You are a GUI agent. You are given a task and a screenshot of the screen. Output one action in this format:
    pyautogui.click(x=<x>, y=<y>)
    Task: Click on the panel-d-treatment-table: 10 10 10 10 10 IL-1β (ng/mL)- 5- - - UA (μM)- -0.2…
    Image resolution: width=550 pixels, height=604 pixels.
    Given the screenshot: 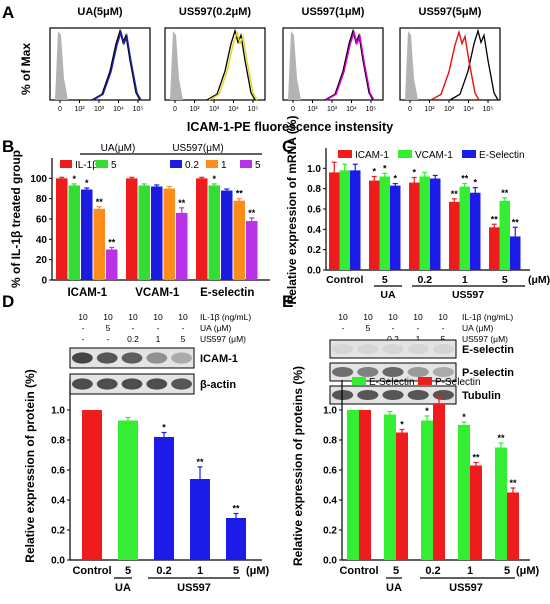 What is the action you would take?
    pyautogui.click(x=164, y=328)
    